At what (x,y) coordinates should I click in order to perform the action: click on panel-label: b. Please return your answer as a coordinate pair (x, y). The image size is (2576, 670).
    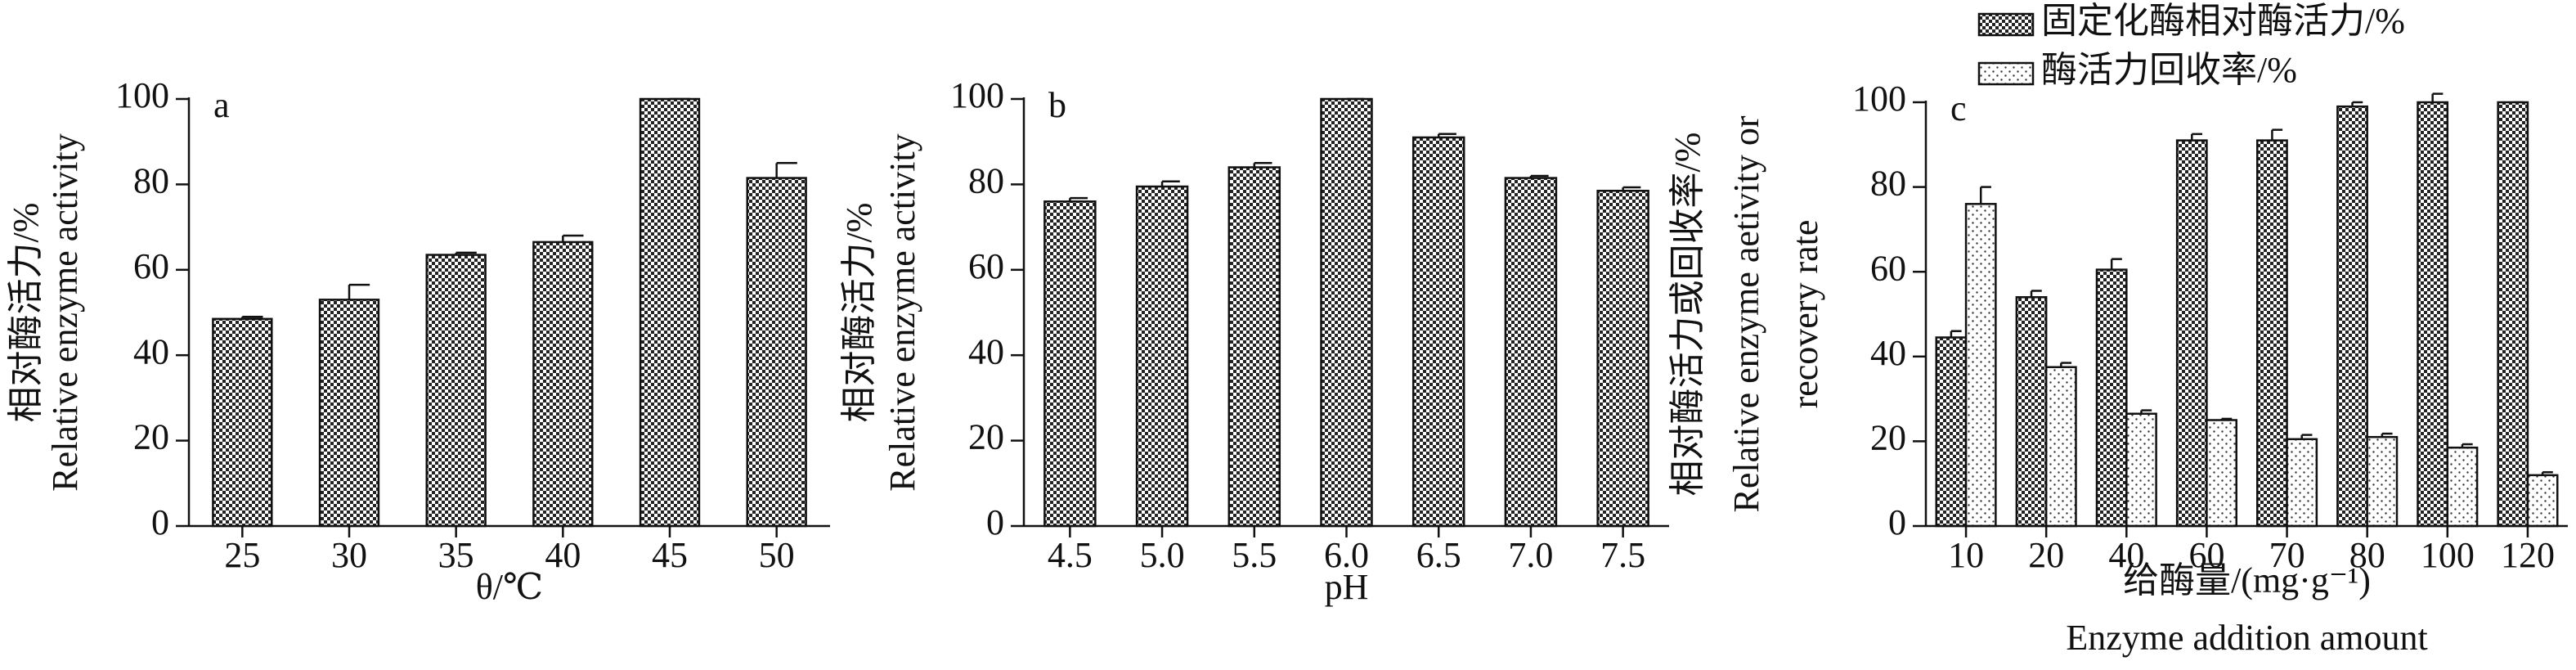
    Looking at the image, I should click on (1057, 105).